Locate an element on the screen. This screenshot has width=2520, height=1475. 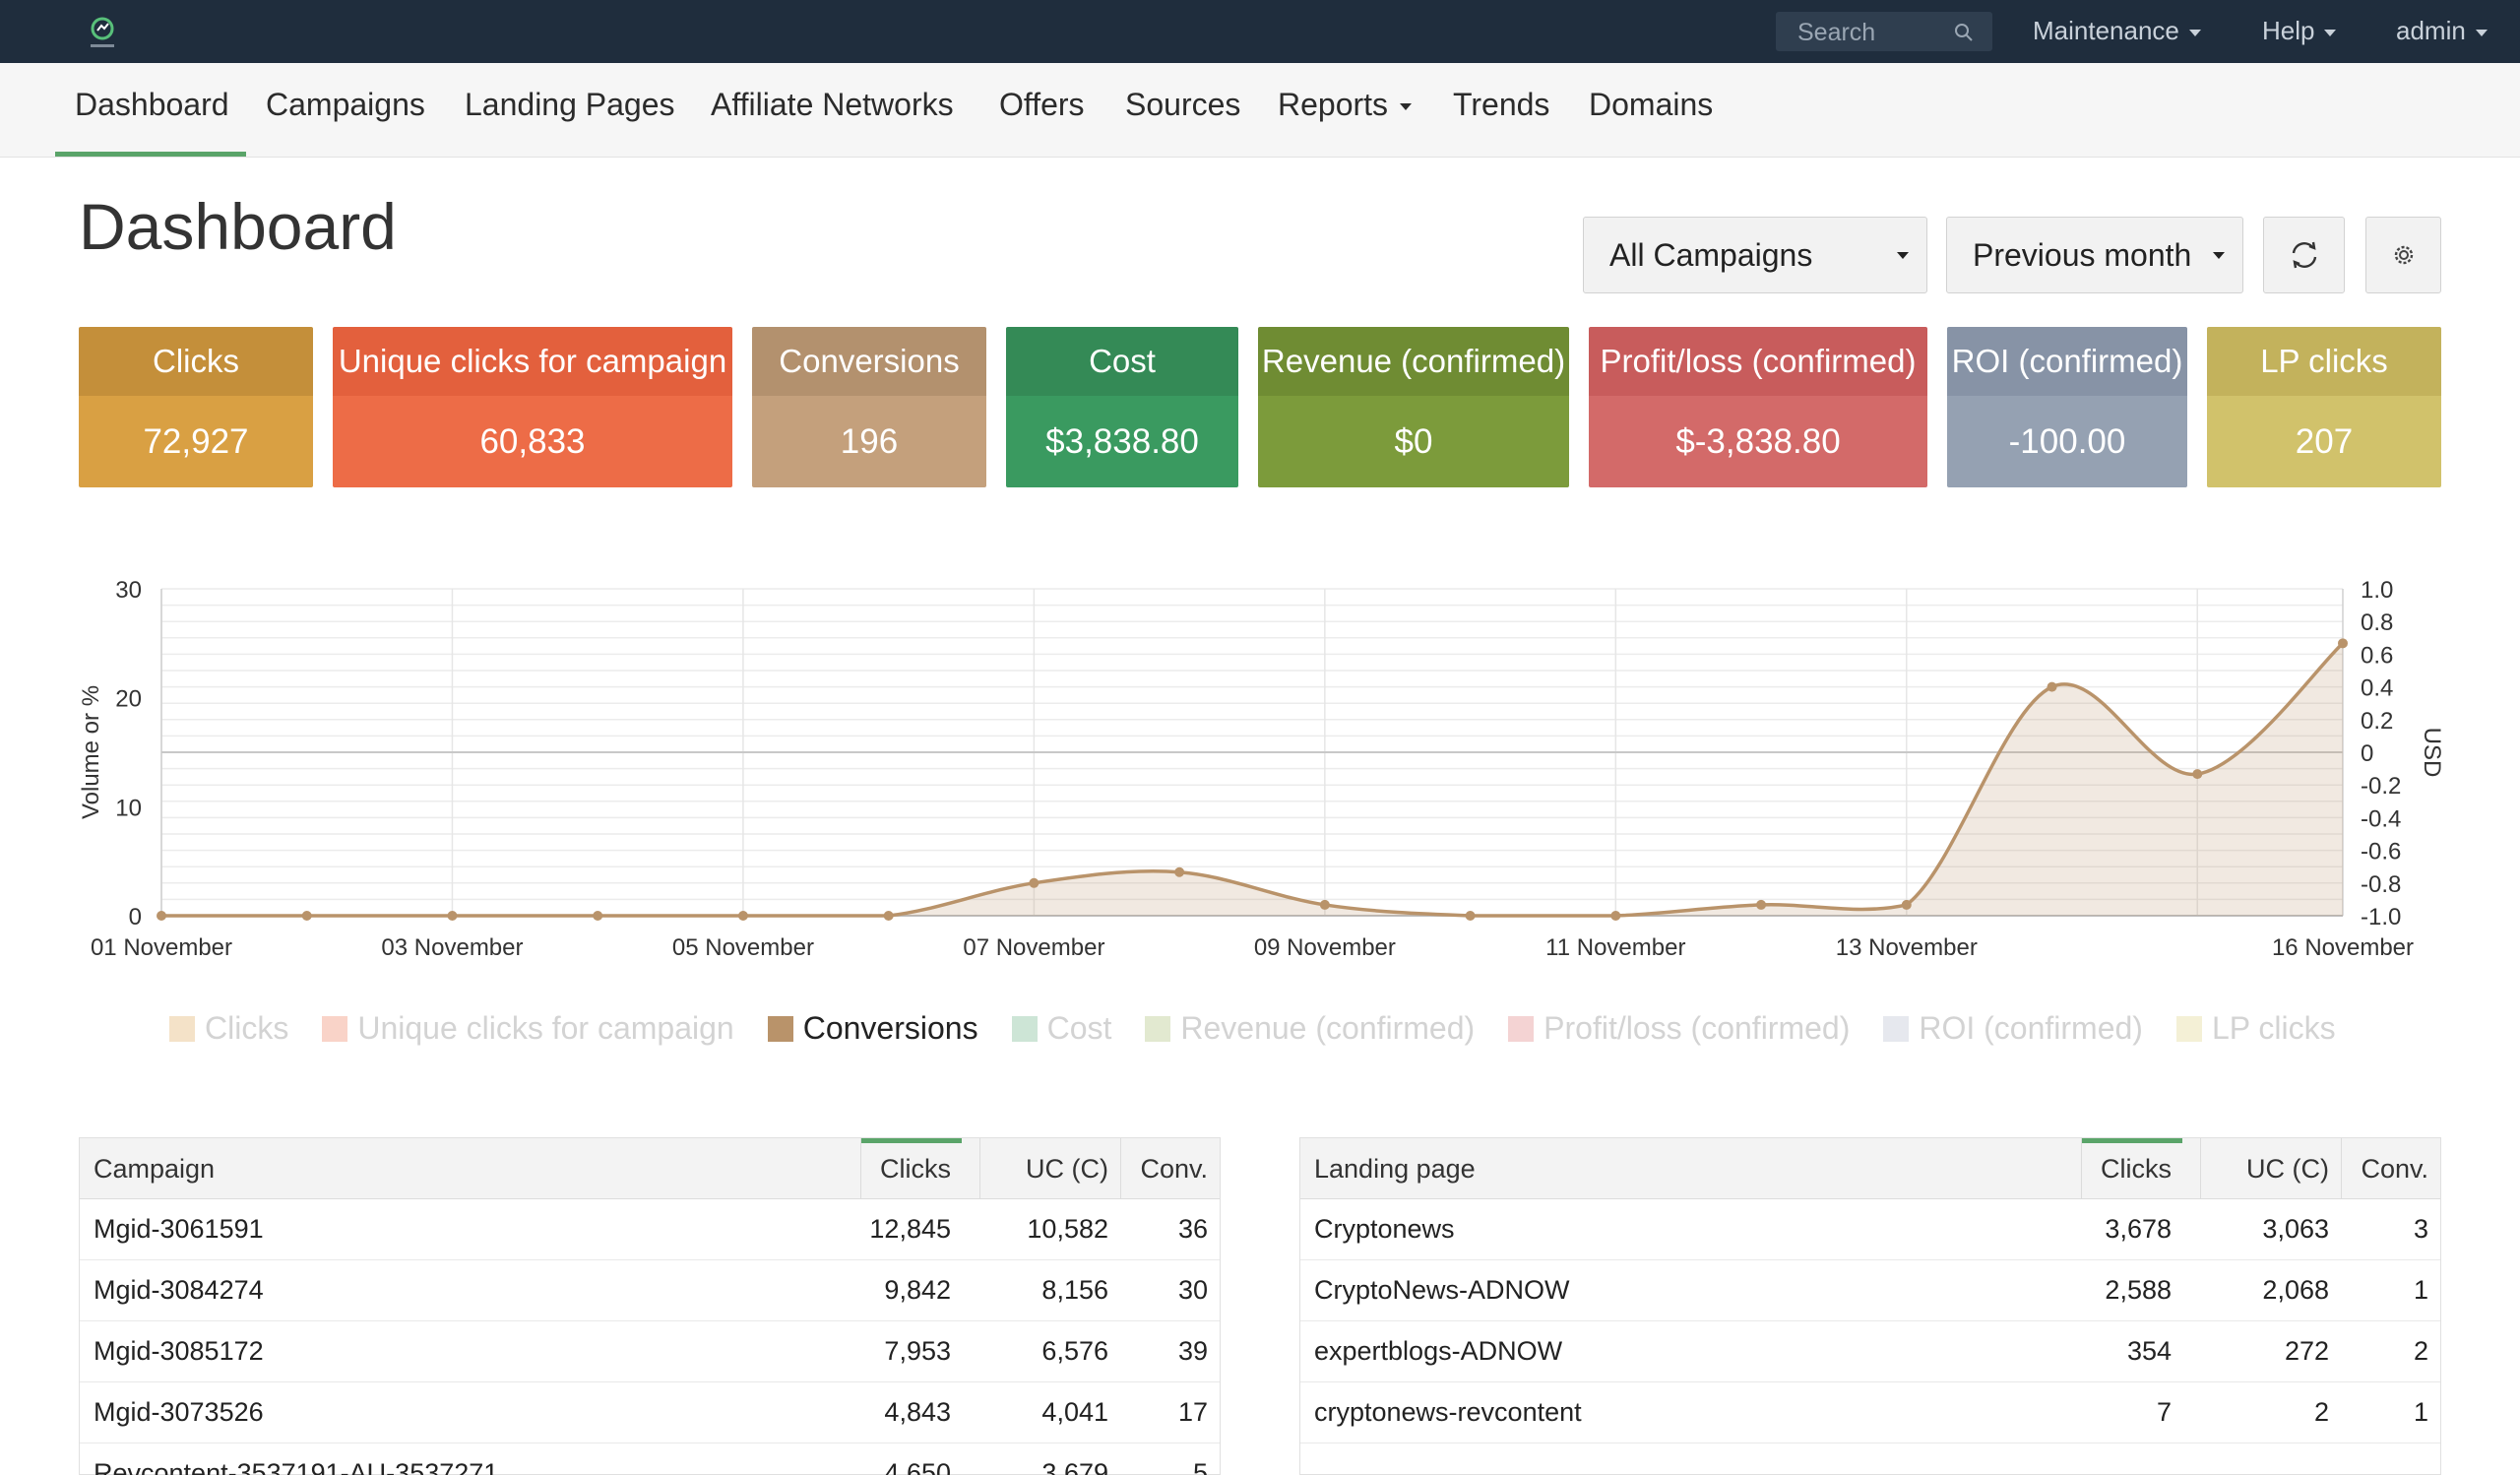
refresh-icon is located at coordinates (2304, 255).